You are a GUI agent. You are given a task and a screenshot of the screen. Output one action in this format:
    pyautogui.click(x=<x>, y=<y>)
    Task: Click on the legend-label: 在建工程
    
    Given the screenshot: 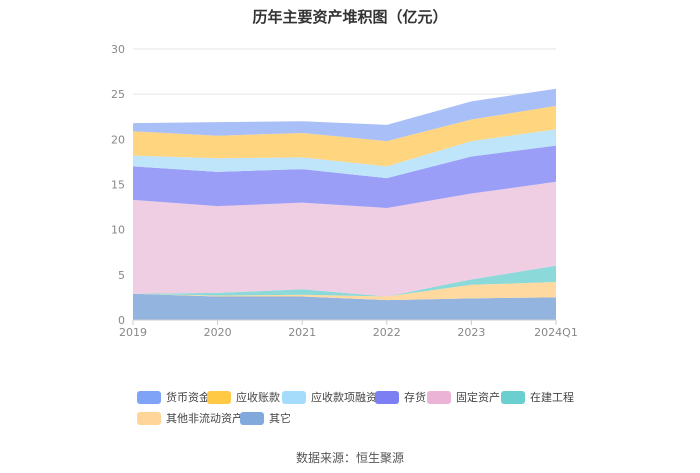 What is the action you would take?
    pyautogui.click(x=552, y=397)
    